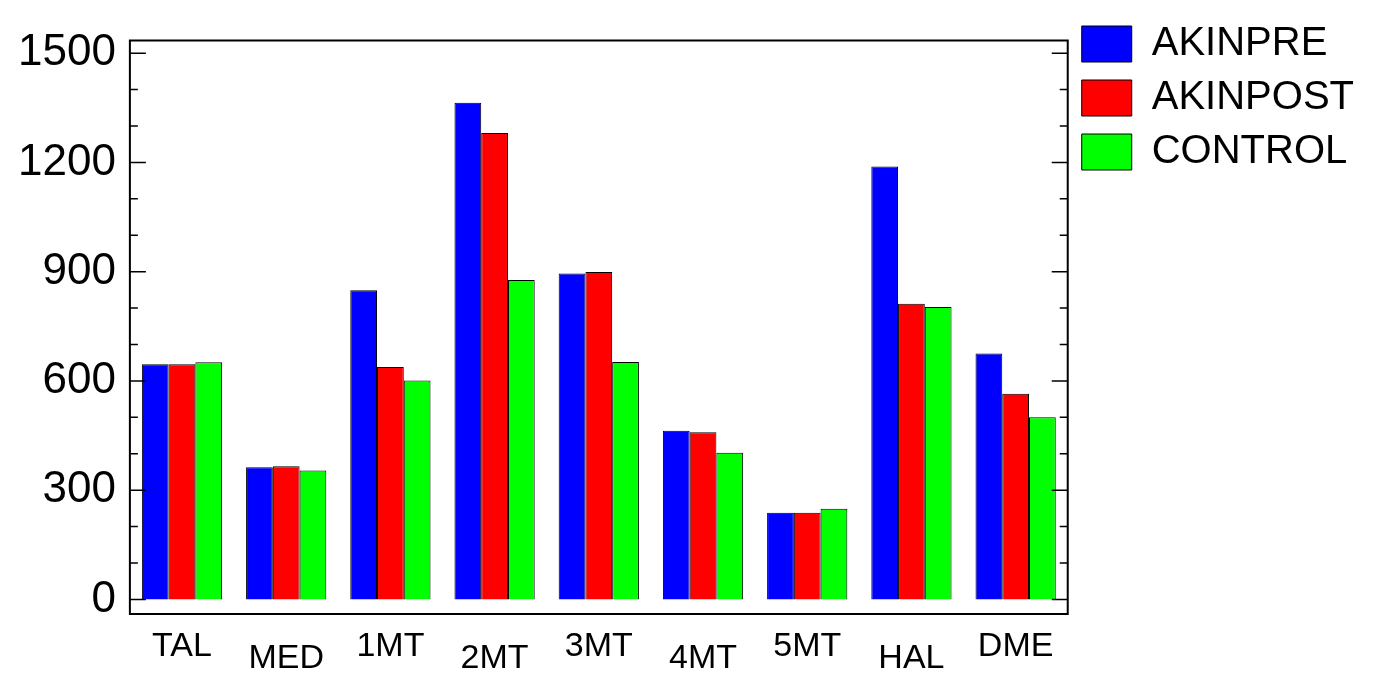 The image size is (1374, 692). Describe the element at coordinates (1239, 41) in the screenshot. I see `legend-label: AKINPRE` at that location.